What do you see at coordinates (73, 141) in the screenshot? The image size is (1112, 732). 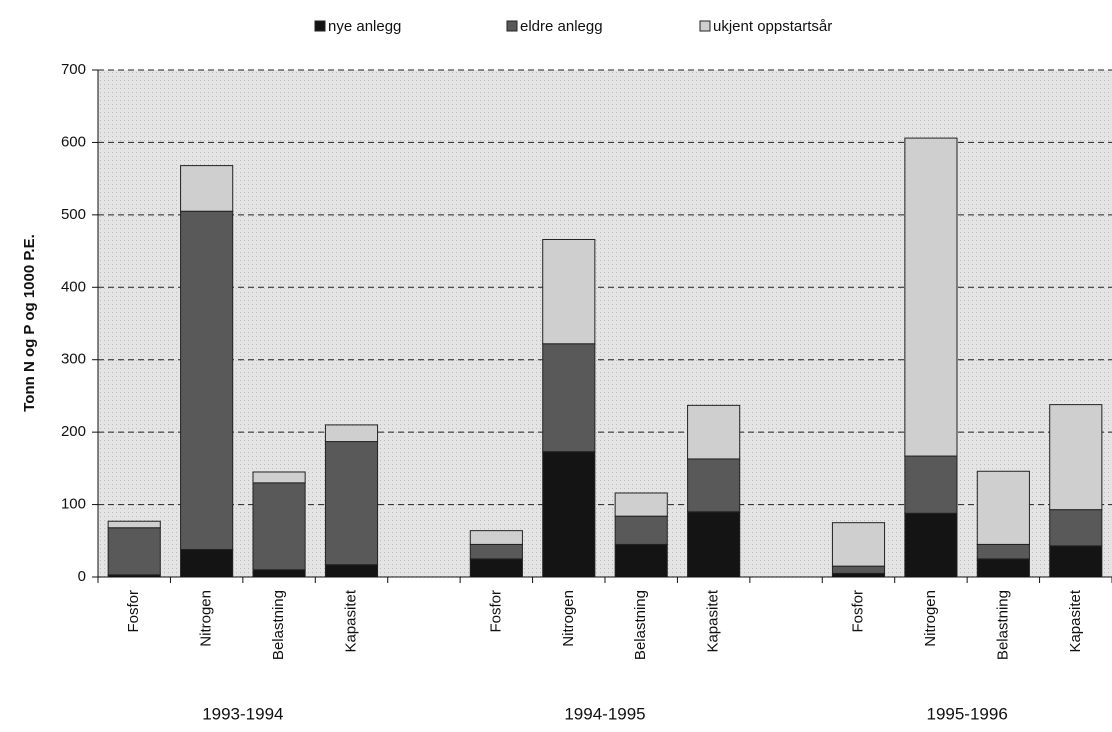 I see `y-tick-label: 600` at bounding box center [73, 141].